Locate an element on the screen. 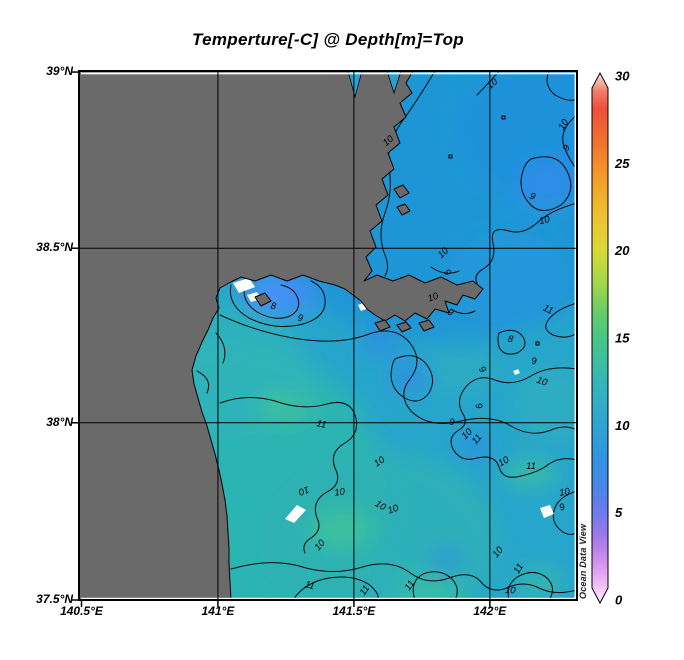 The image size is (684, 660). colorbar-tick-label: 5 is located at coordinates (619, 512).